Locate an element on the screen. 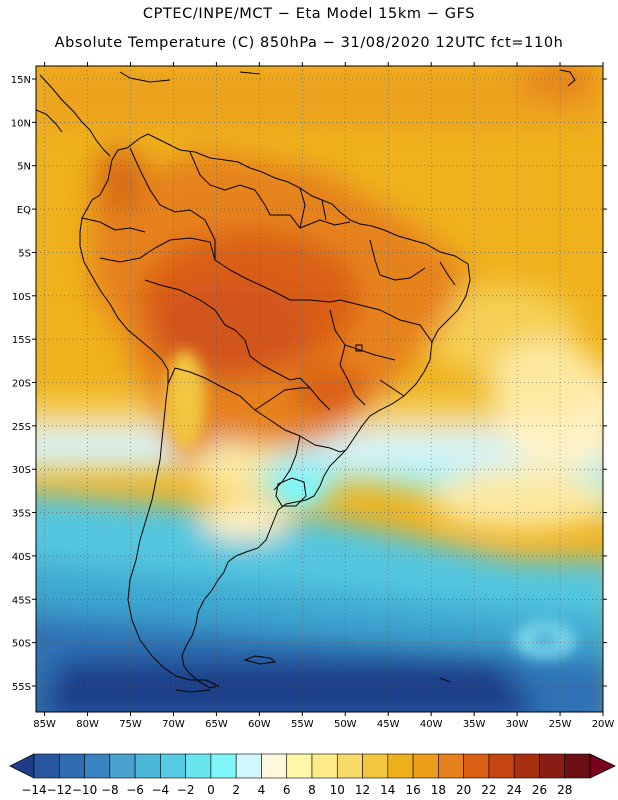 Image resolution: width=618 pixels, height=800 pixels. colorbar-tick-label: 6 is located at coordinates (287, 790).